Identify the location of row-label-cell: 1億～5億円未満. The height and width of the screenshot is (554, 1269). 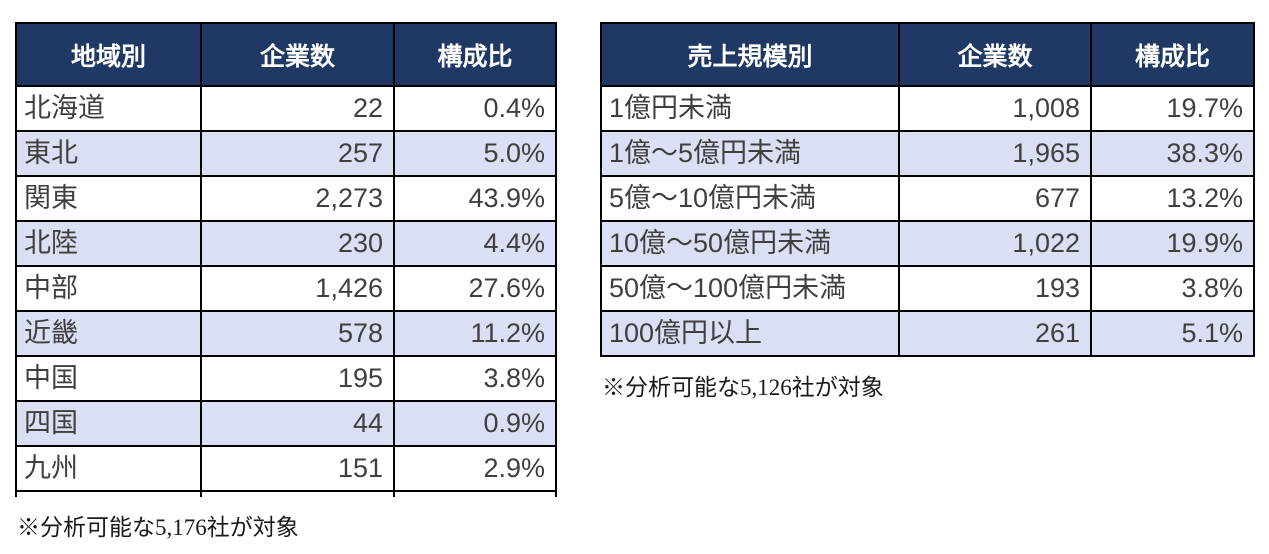
(750, 153).